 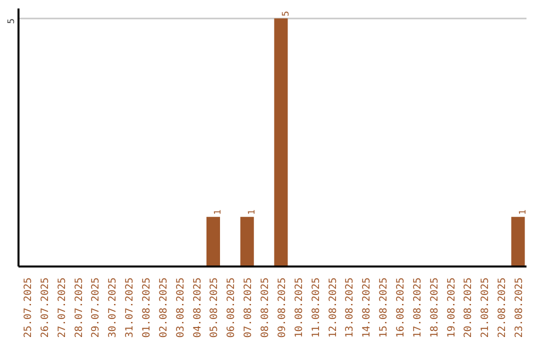 I want to click on x-tick-label: 30.07.2025, so click(x=113, y=307).